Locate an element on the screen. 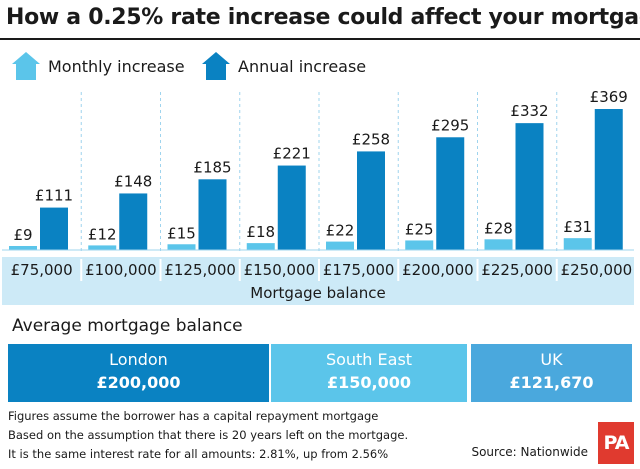 The height and width of the screenshot is (469, 640). region-name: South East is located at coordinates (369, 359).